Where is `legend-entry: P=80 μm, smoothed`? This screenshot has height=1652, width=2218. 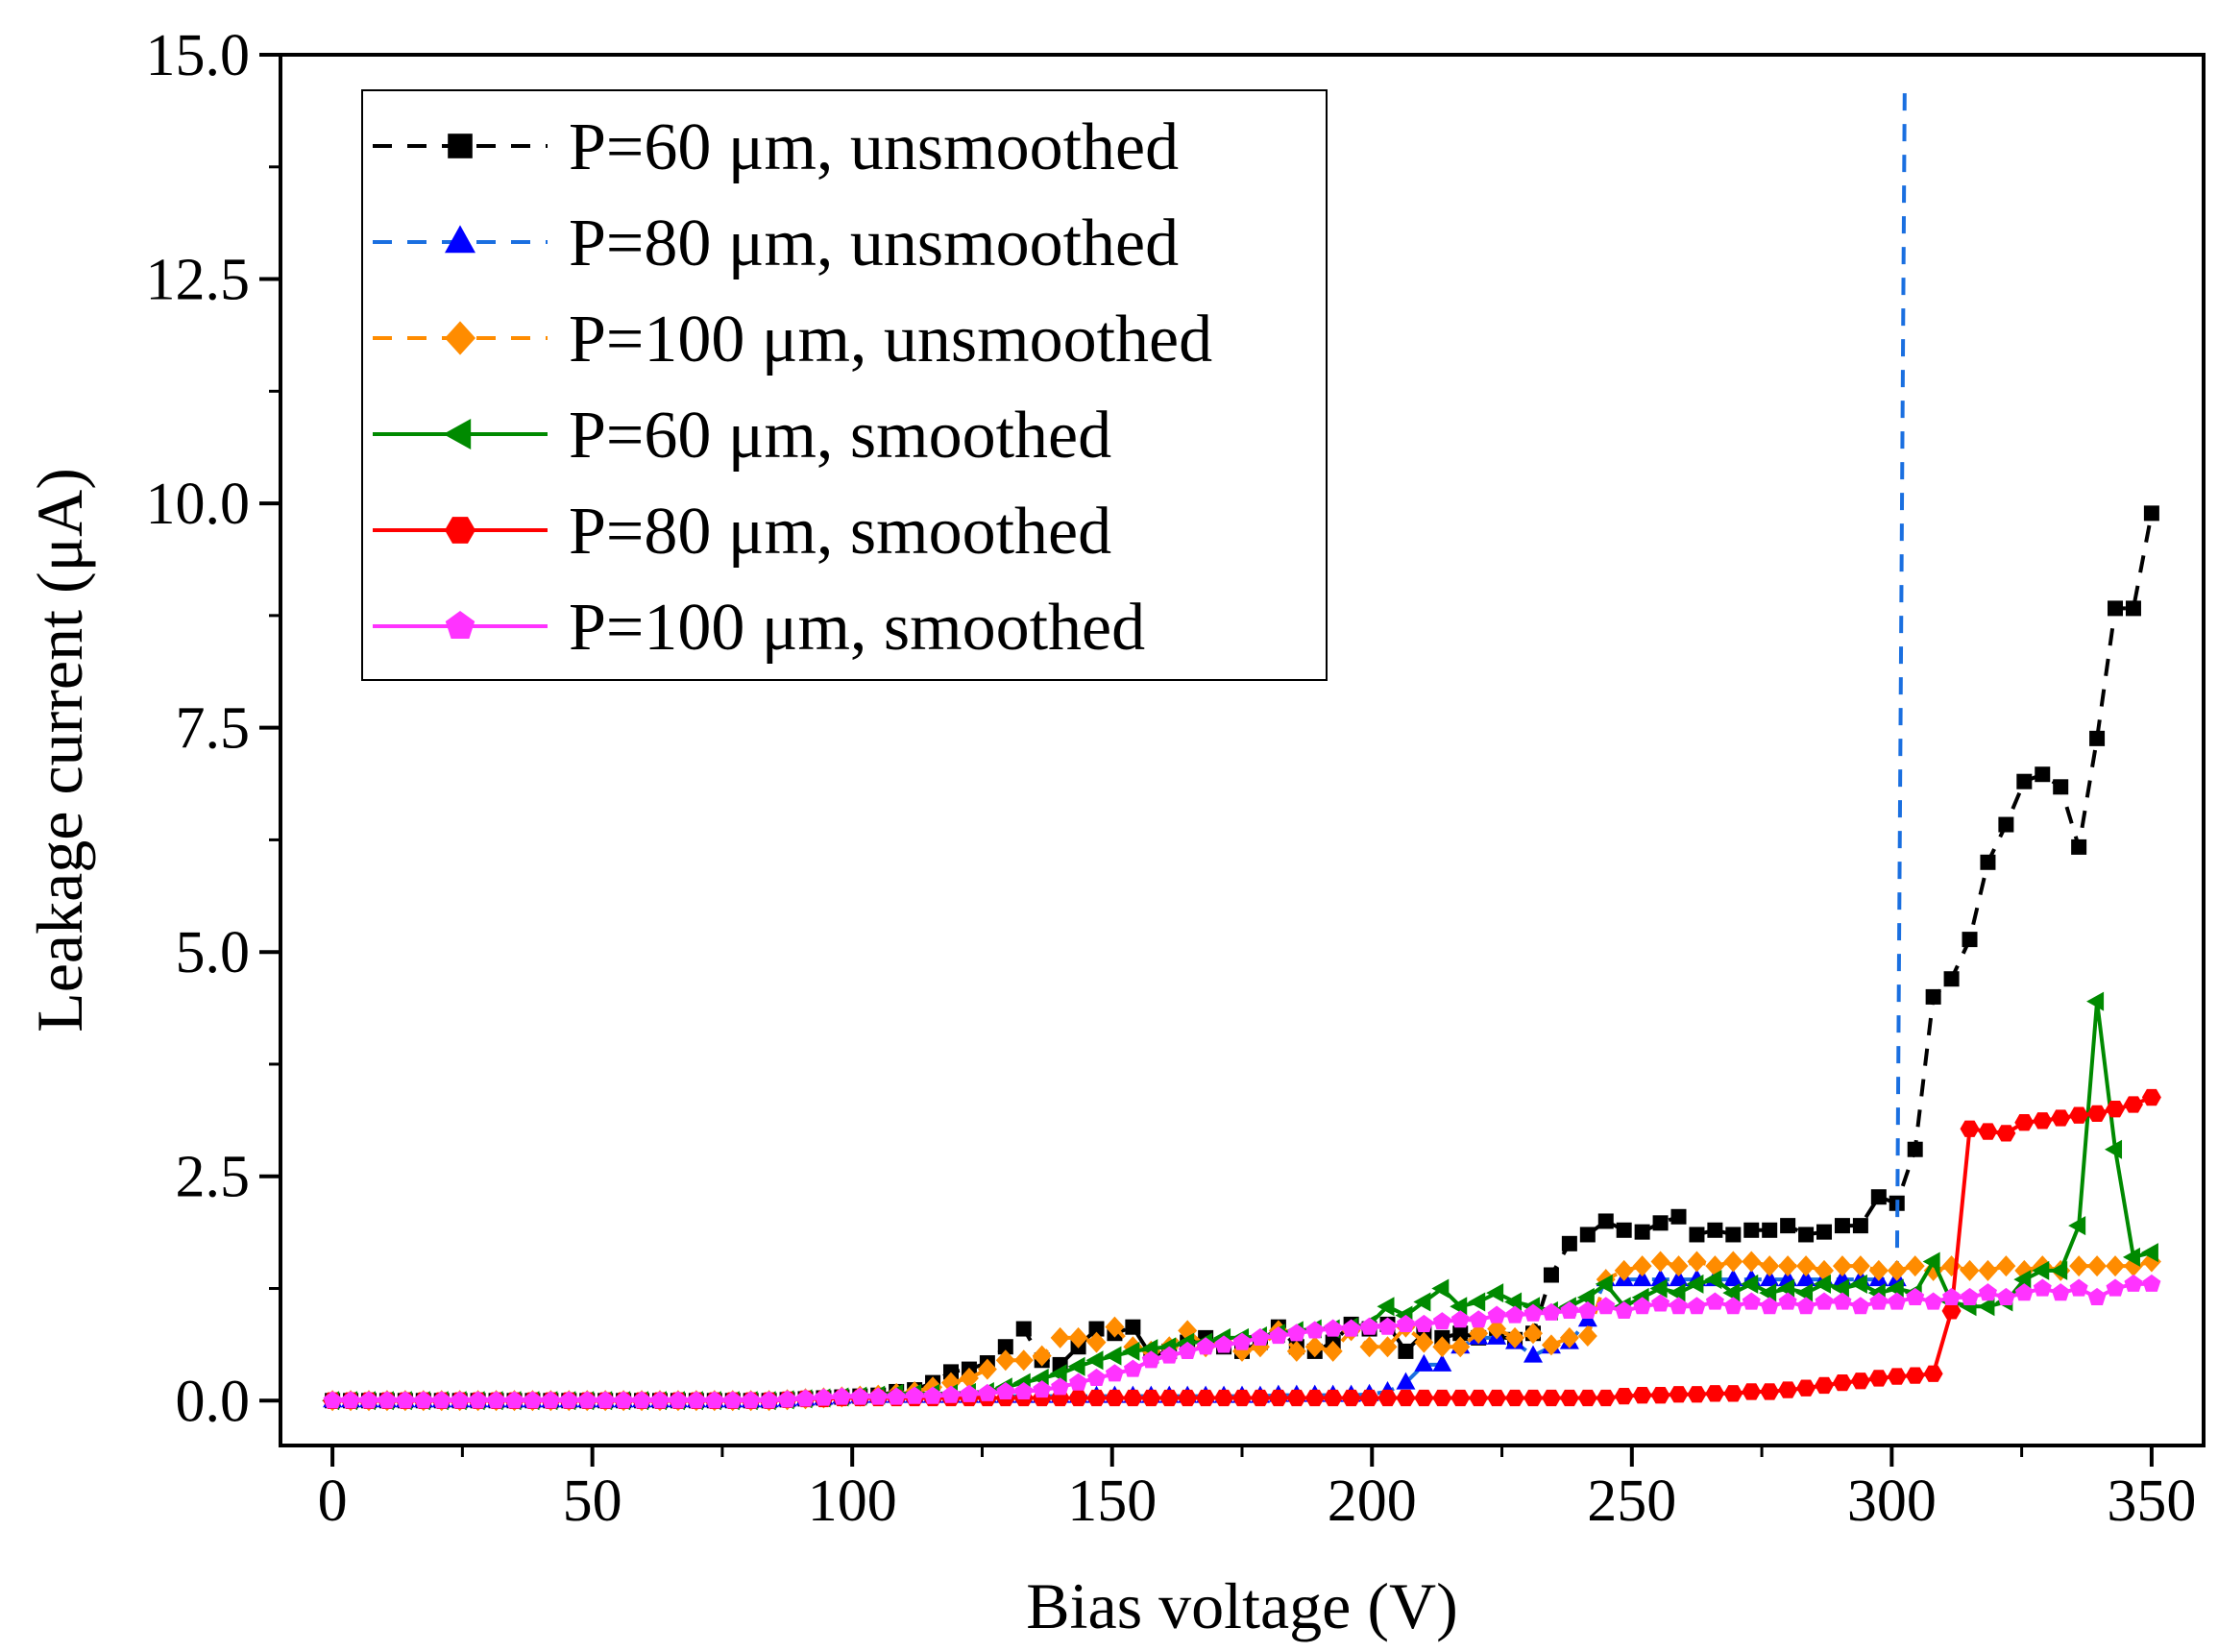 legend-entry: P=80 μm, smoothed is located at coordinates (742, 532).